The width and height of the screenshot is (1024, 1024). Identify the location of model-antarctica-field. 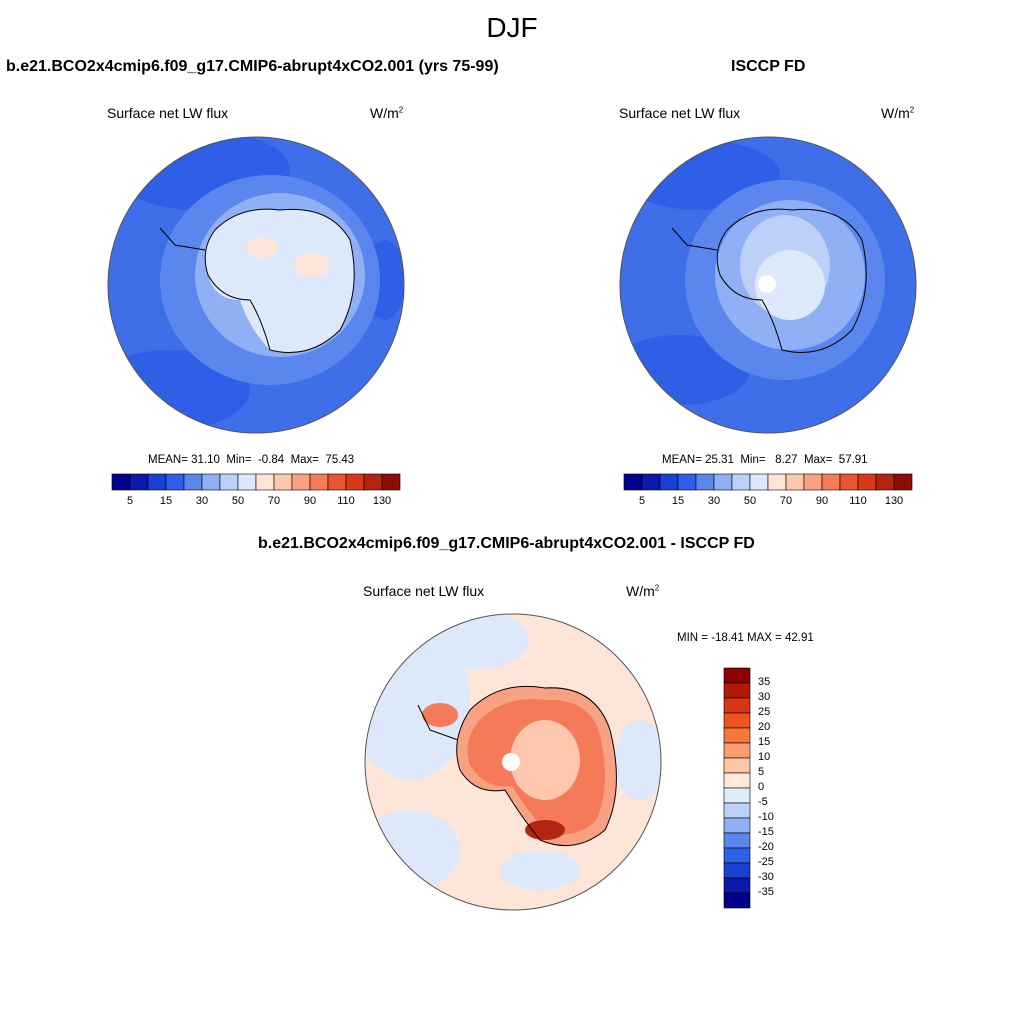
(280, 281).